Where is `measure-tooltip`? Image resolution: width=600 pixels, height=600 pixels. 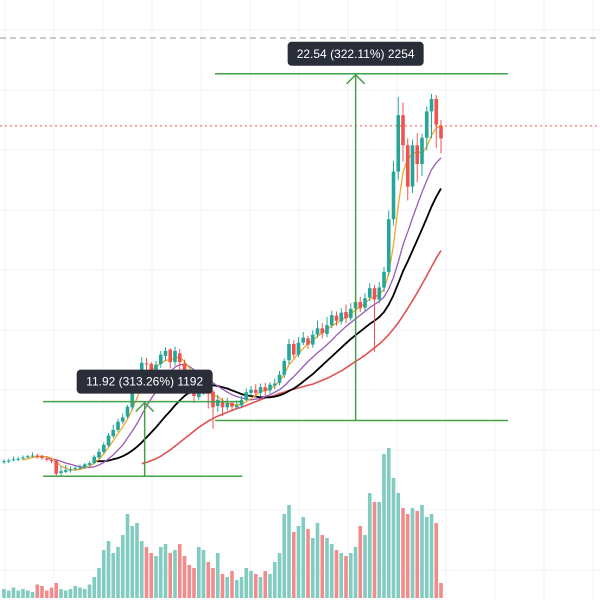 measure-tooltip is located at coordinates (144, 381).